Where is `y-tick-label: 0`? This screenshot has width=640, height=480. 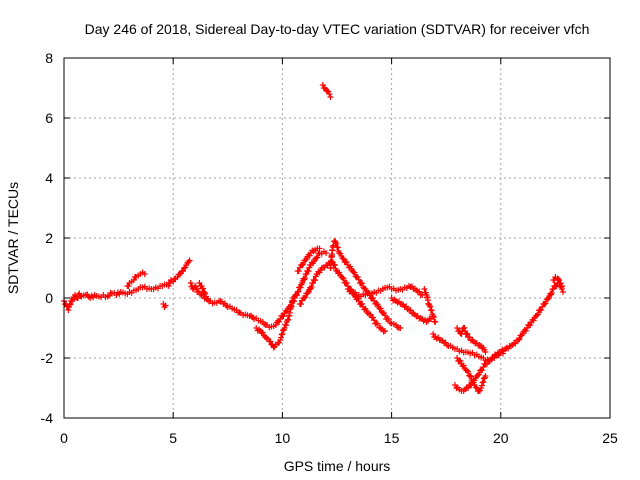
y-tick-label: 0 is located at coordinates (49, 298).